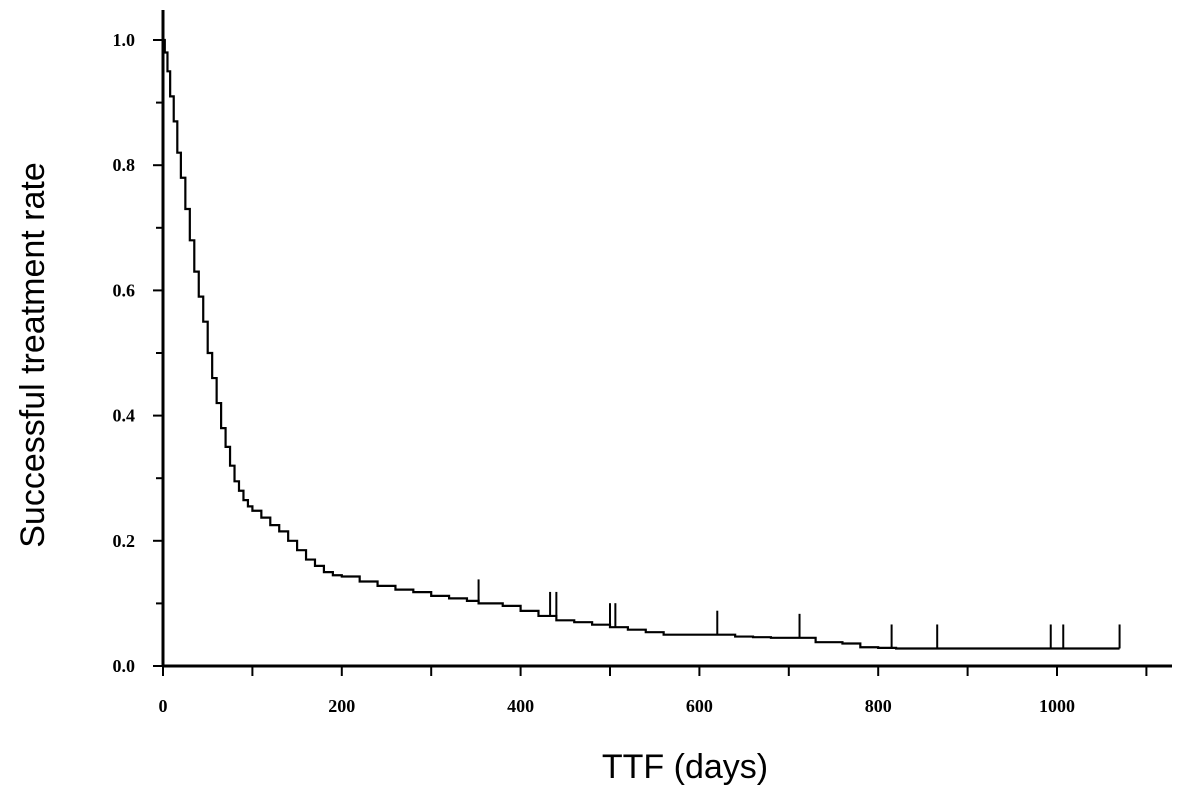  I want to click on x-tick-label: 400, so click(520, 706).